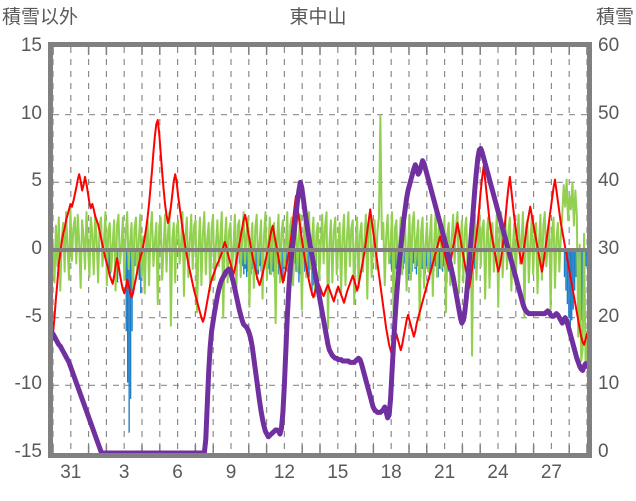 This screenshot has width=636, height=501. Describe the element at coordinates (609, 248) in the screenshot. I see `y-tick-right-30: 30` at that location.